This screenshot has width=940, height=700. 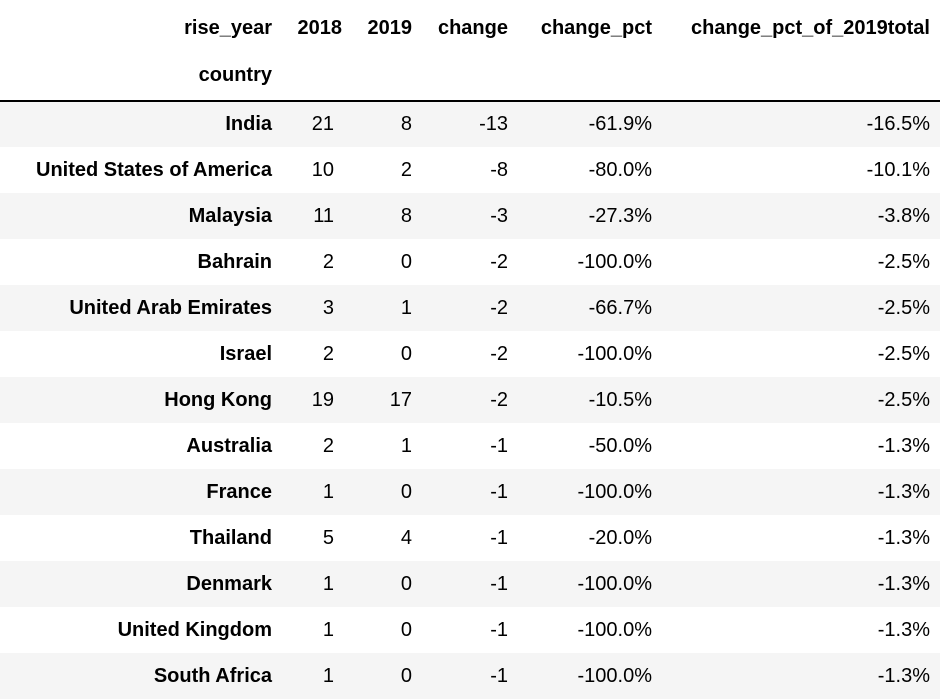 What do you see at coordinates (323, 215) in the screenshot?
I see `cell-2018: 11` at bounding box center [323, 215].